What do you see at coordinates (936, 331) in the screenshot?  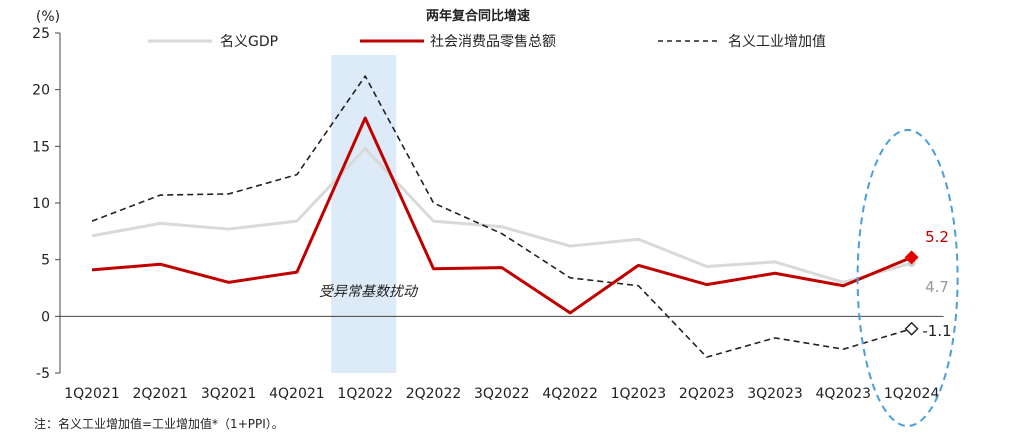 I see `end-label-industry: -1.1` at bounding box center [936, 331].